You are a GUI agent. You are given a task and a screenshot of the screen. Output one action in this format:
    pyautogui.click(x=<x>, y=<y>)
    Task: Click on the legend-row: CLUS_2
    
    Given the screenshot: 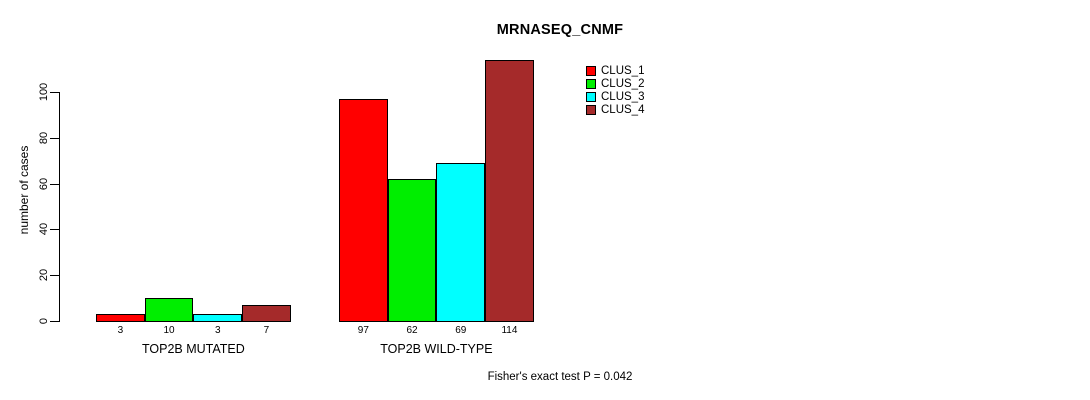 What is the action you would take?
    pyautogui.click(x=615, y=83)
    